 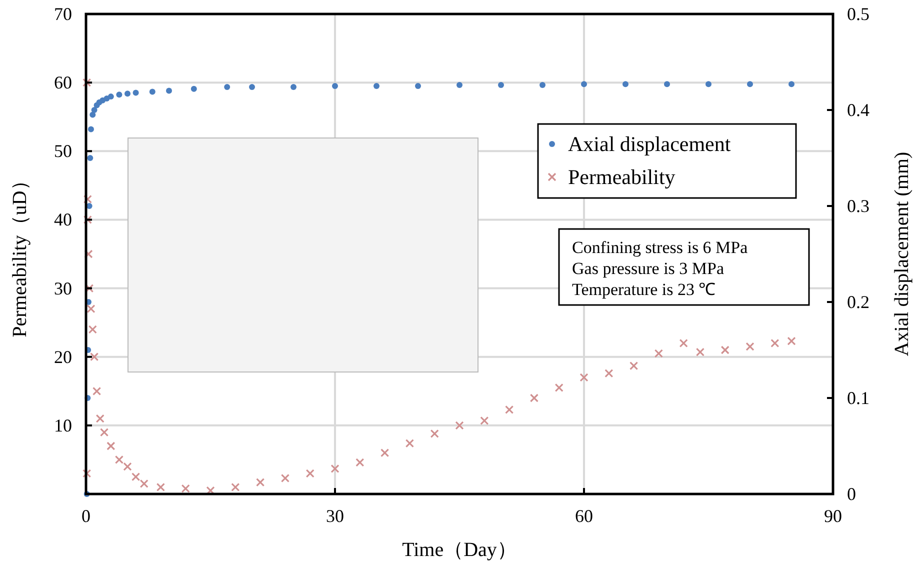 I want to click on y-tick-label: 70, so click(x=63, y=14).